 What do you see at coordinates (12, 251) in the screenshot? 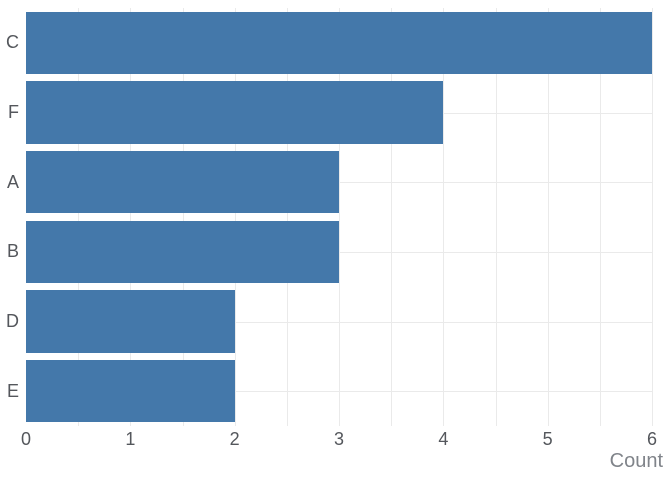
I see `y-tick-label: B` at bounding box center [12, 251].